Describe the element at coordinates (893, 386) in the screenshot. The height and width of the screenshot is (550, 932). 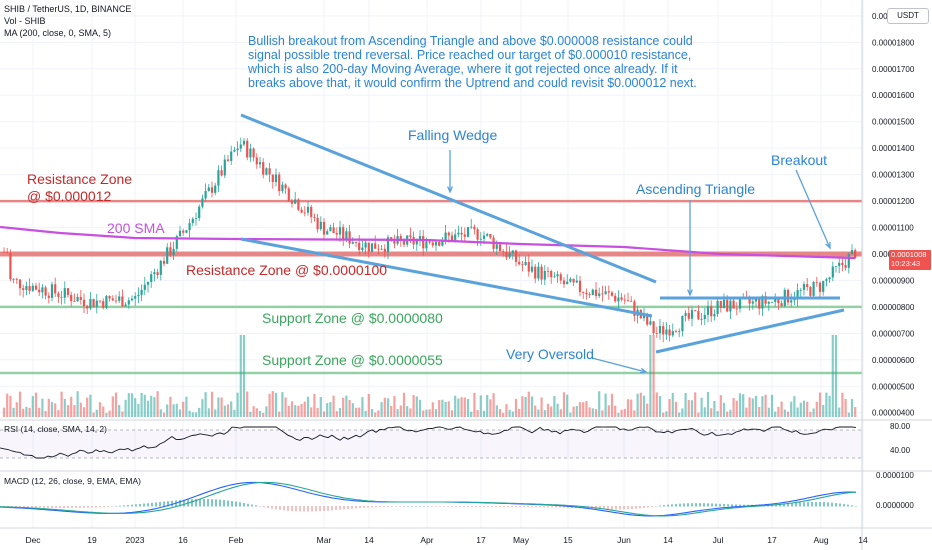
I see `y-tick-label: 0.00000500` at that location.